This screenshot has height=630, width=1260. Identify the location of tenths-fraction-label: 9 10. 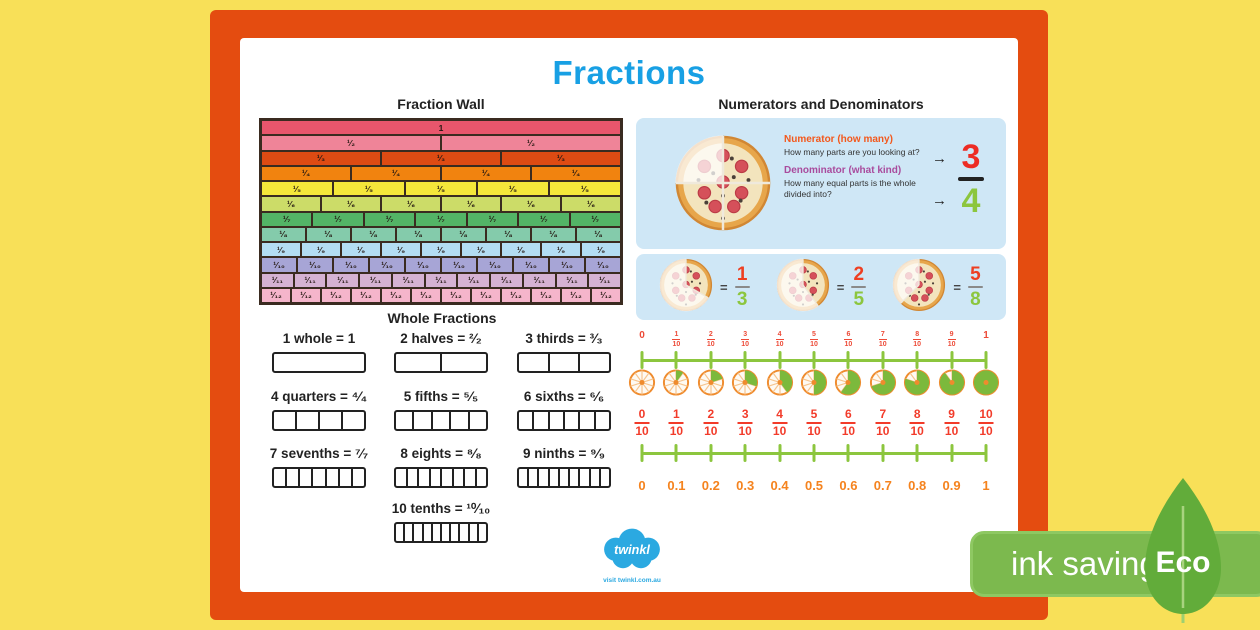
(952, 422).